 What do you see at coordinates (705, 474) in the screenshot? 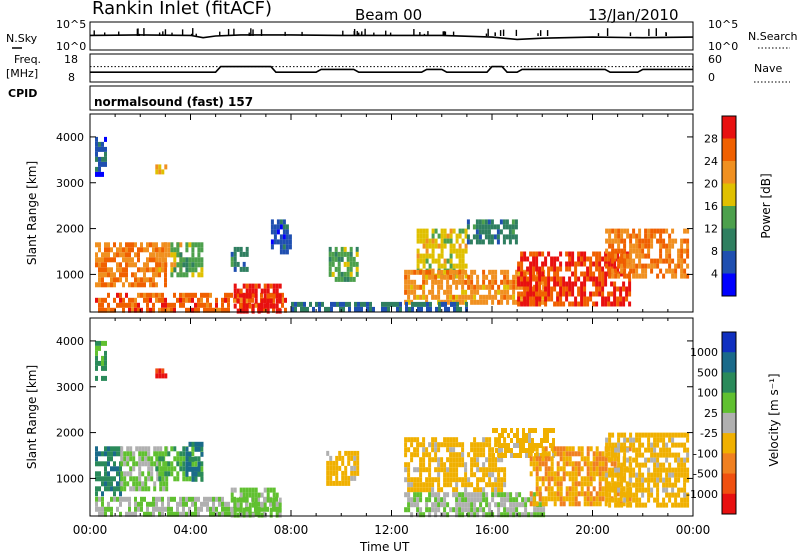
I see `colorbar-tick-label: -500` at bounding box center [705, 474].